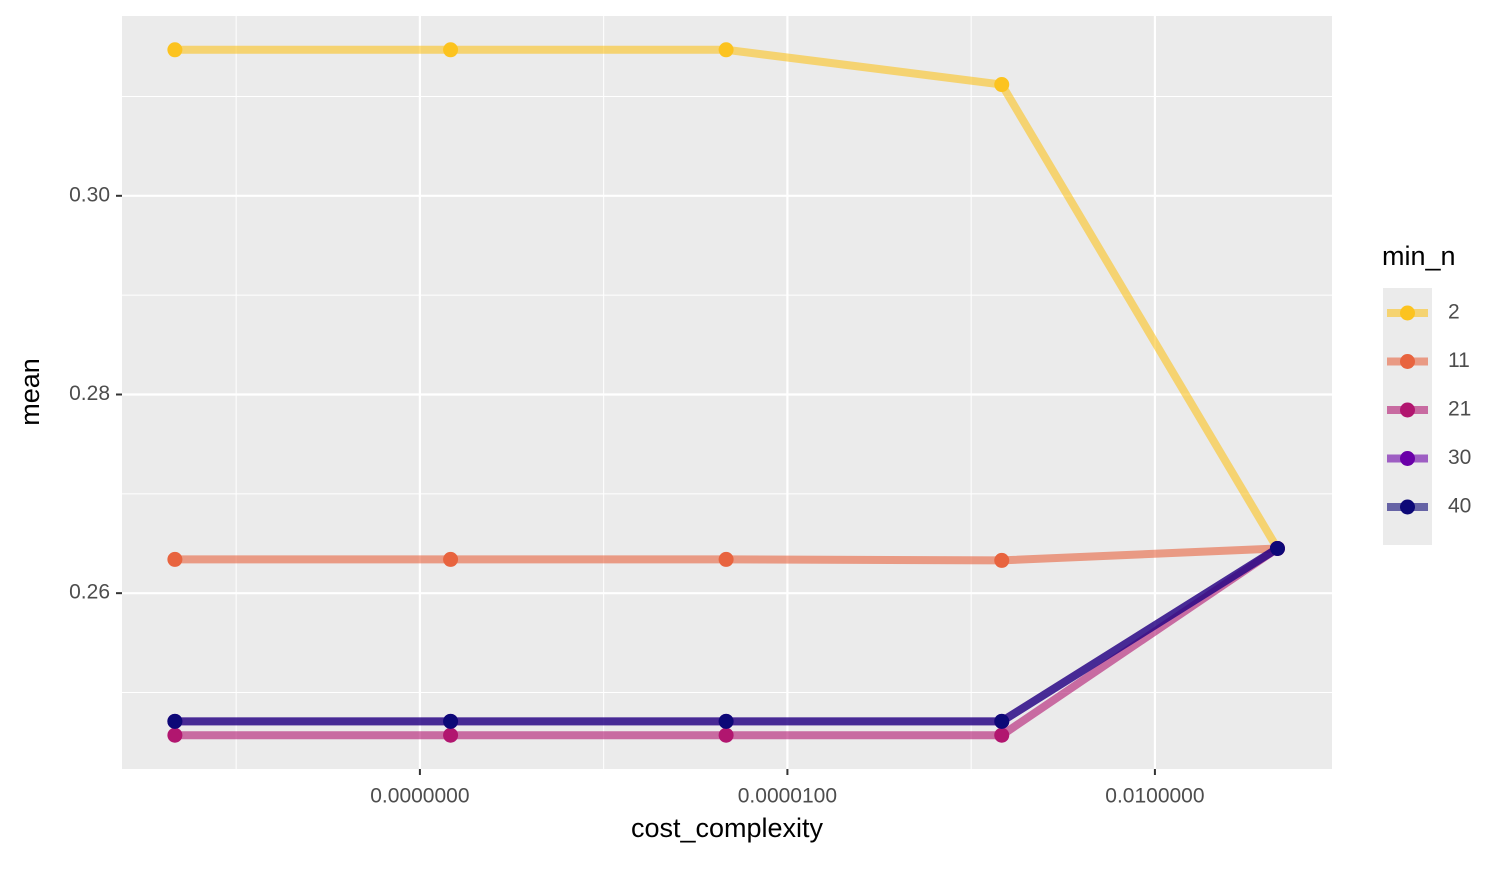  Describe the element at coordinates (1459, 409) in the screenshot. I see `legend-label: 21` at that location.